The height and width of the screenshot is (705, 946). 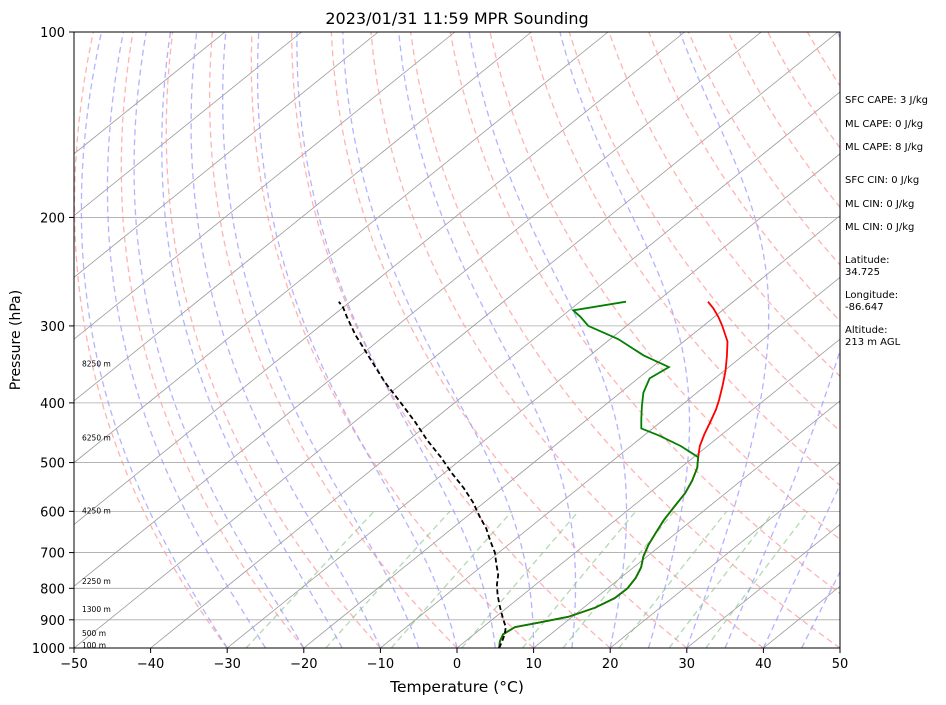 What do you see at coordinates (52, 33) in the screenshot?
I see `y-tick-label: 100` at bounding box center [52, 33].